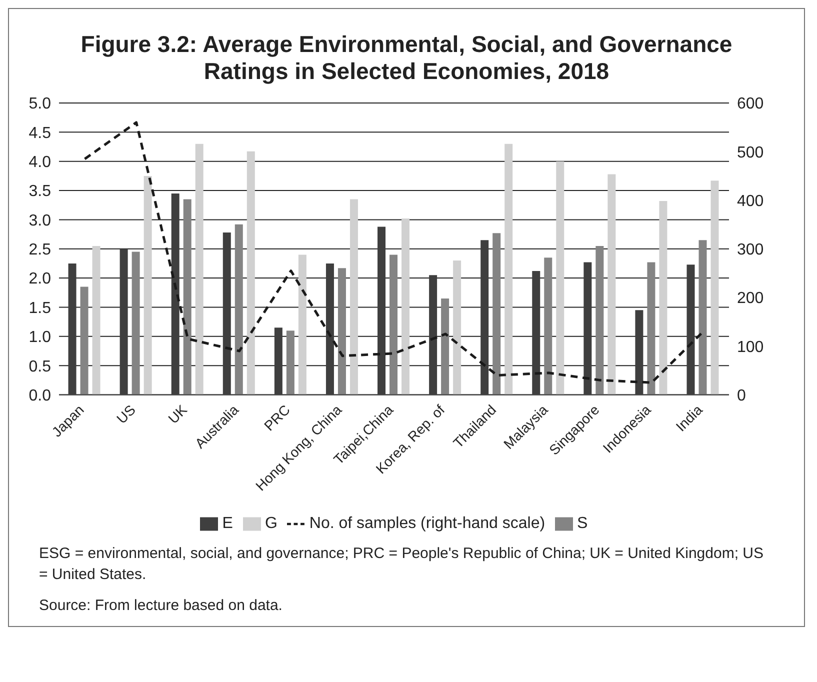  What do you see at coordinates (750, 299) in the screenshot?
I see `y2-tick-label: 200` at bounding box center [750, 299].